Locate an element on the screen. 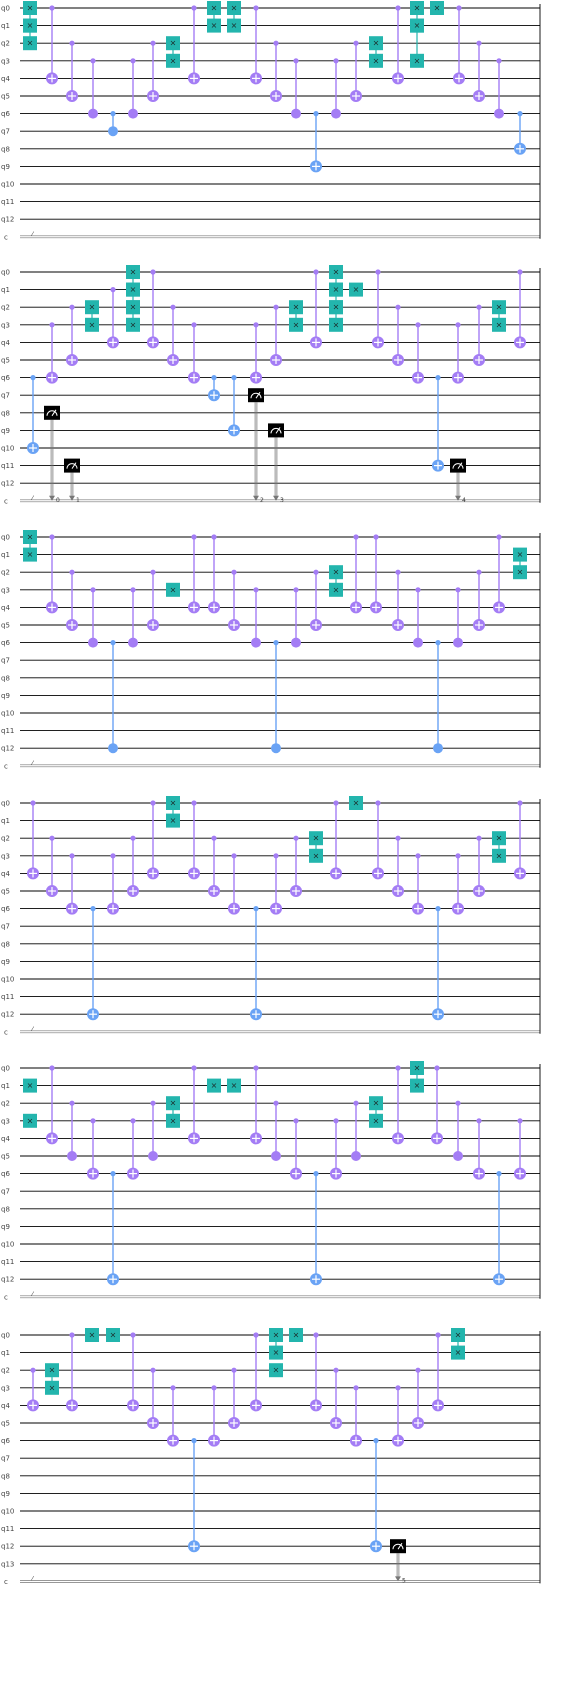  measure-bit-index: 1 is located at coordinates (78, 500).